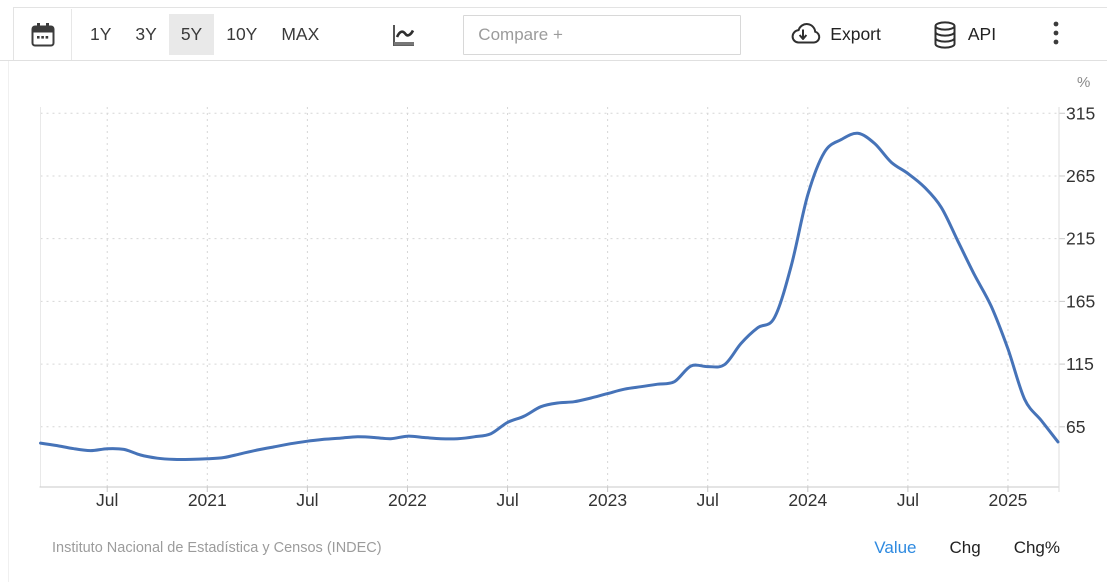 The height and width of the screenshot is (582, 1107). What do you see at coordinates (241, 34) in the screenshot?
I see `range-button-10y: 10Y` at bounding box center [241, 34].